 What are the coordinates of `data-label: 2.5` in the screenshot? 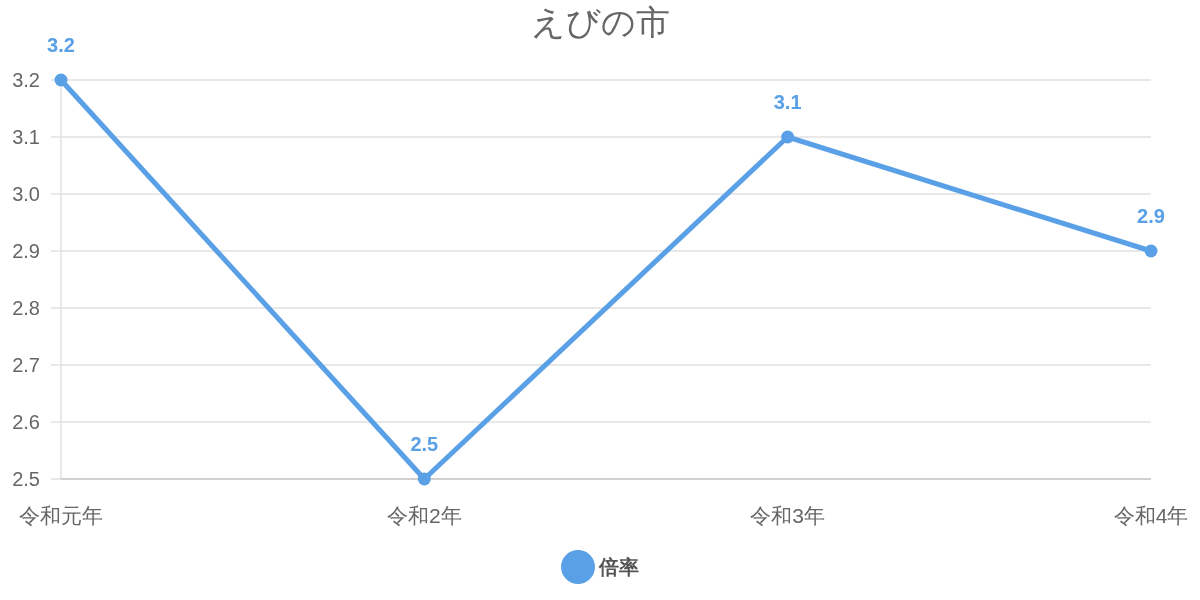 It's located at (424, 444).